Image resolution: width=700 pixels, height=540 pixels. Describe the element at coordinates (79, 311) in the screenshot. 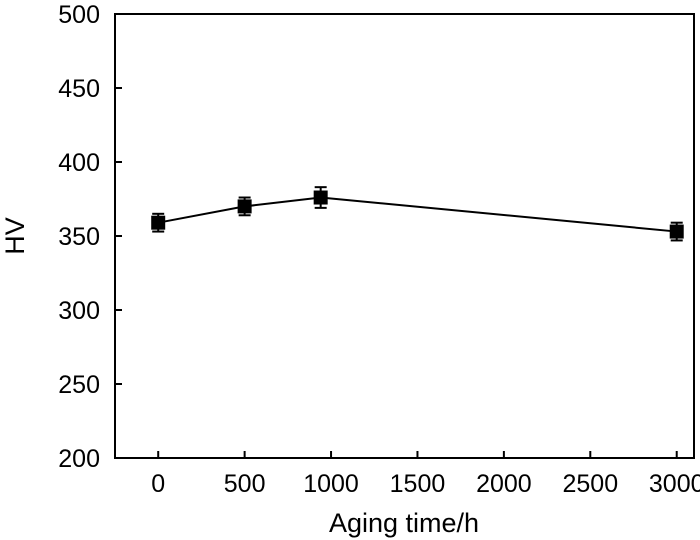

I see `y-tick-label: 300` at that location.